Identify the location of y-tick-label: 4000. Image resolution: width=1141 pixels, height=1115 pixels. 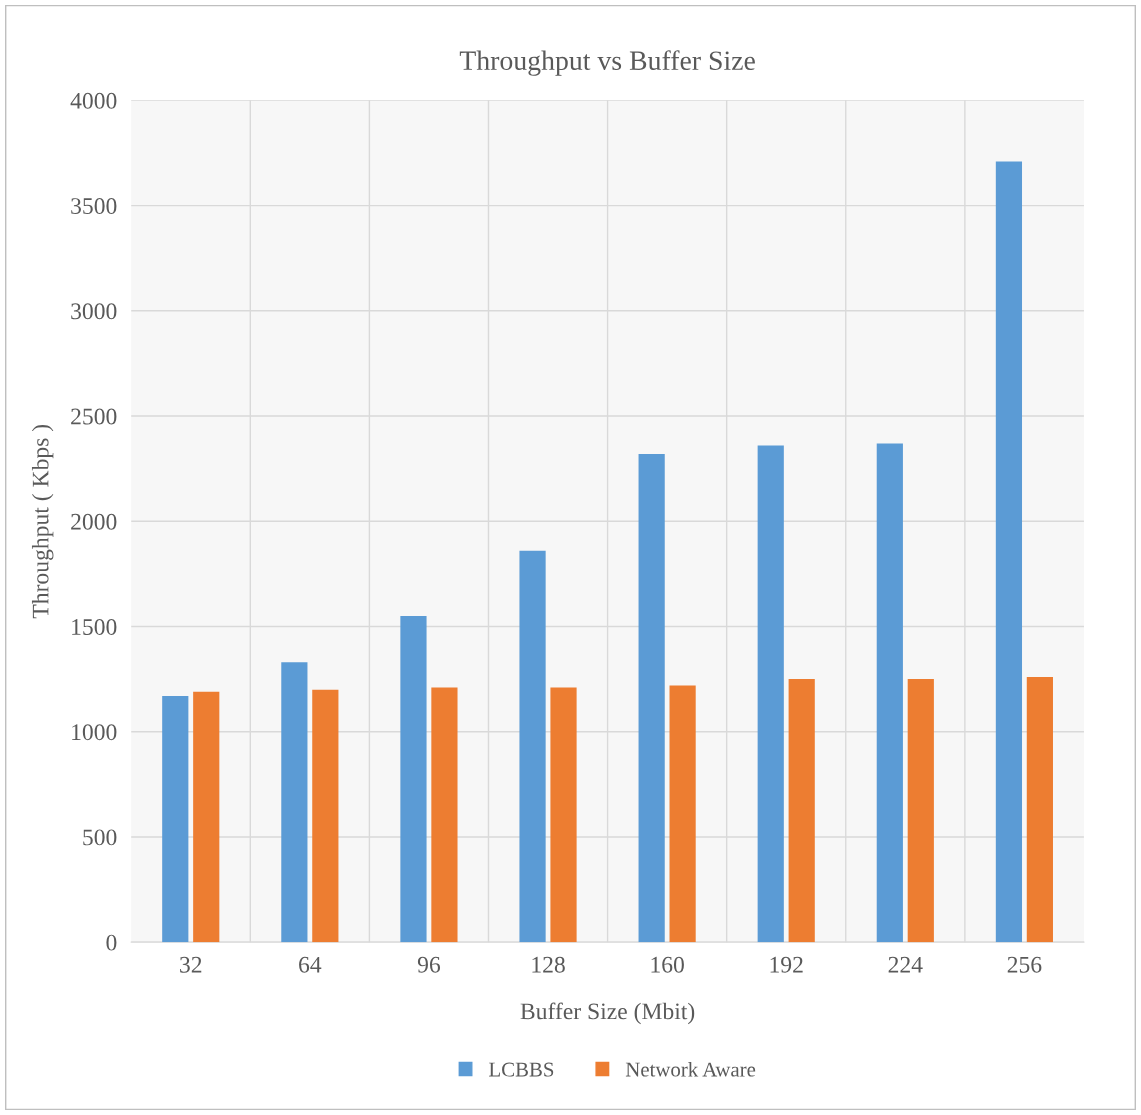
(93, 100).